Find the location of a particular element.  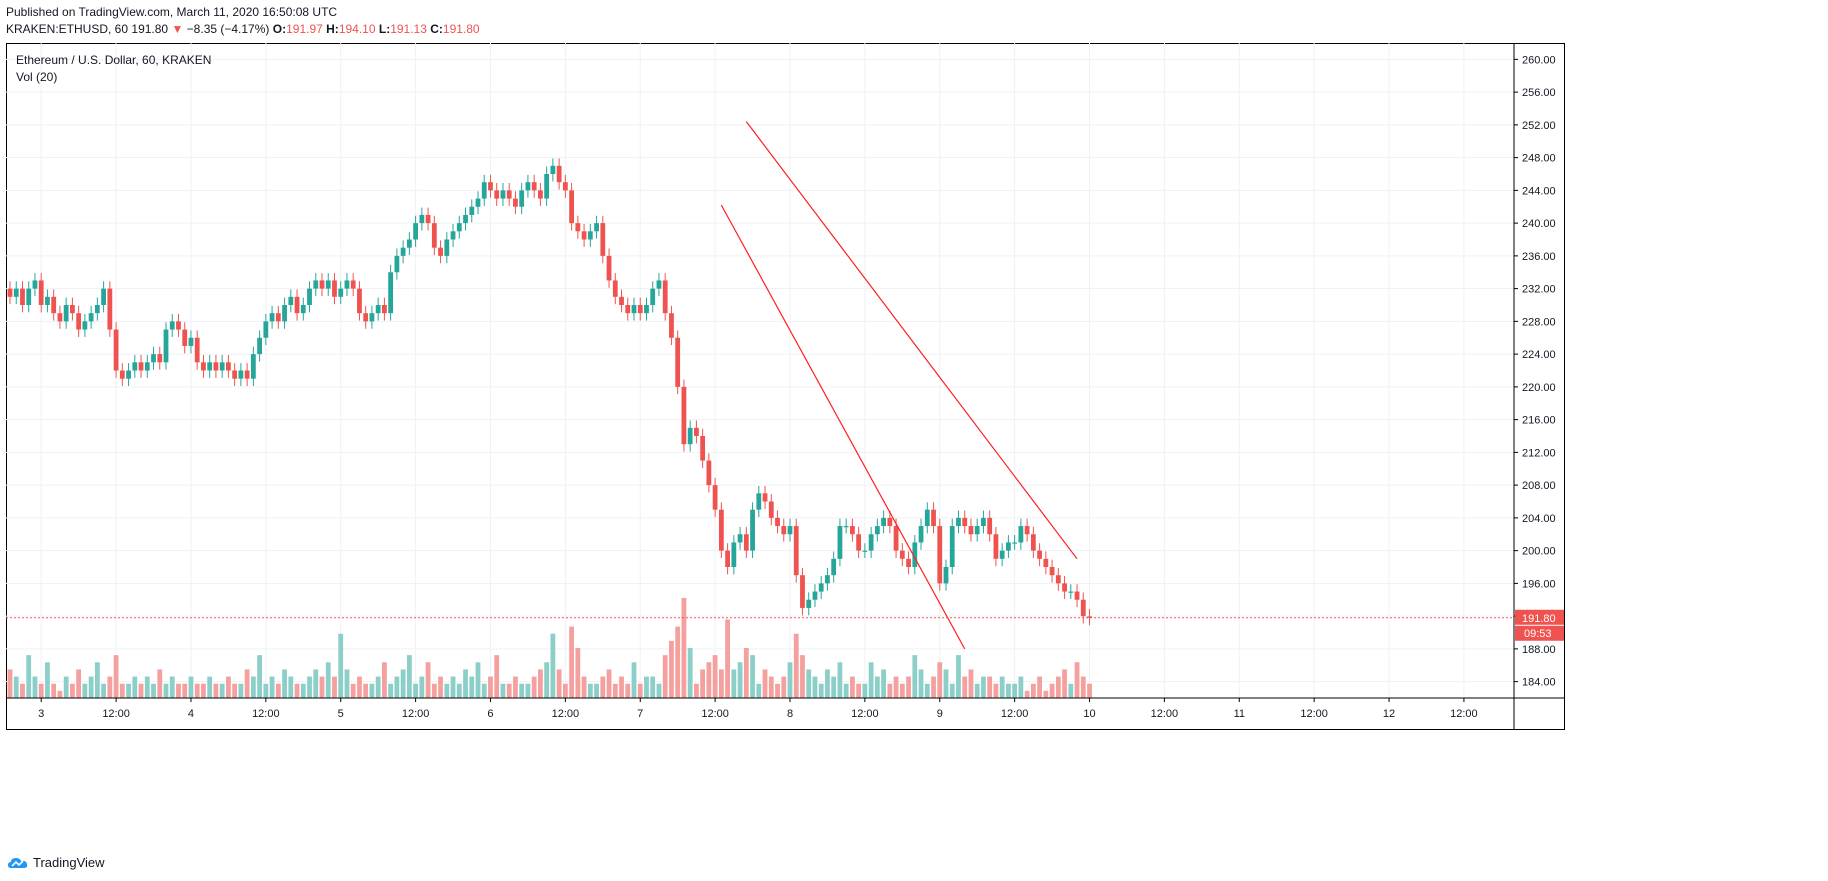

time-tick-label: 8 is located at coordinates (790, 714).